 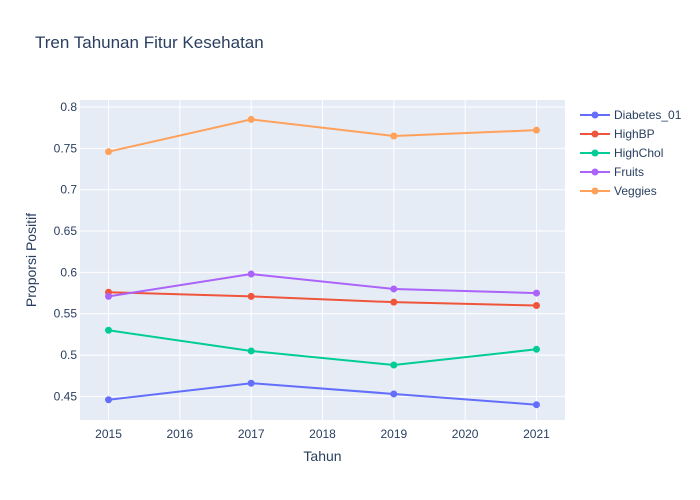 I want to click on x-tick-label: 2019, so click(x=393, y=434).